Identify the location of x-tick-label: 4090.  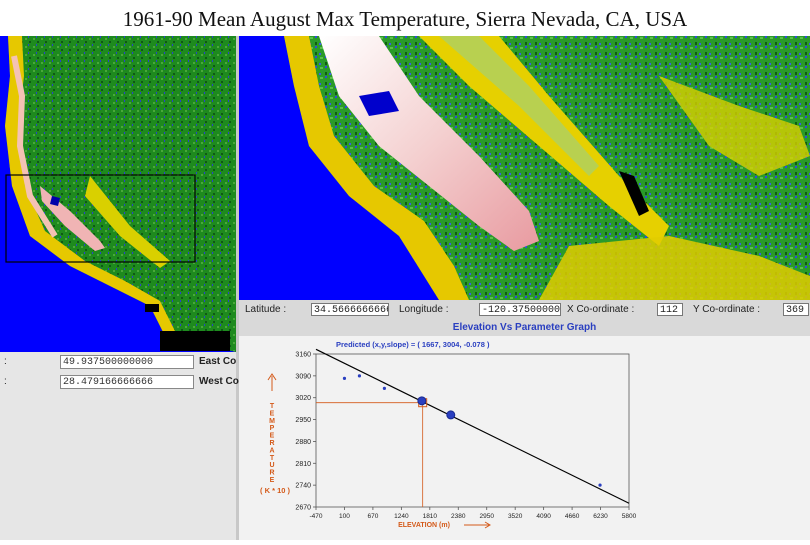
(543, 516).